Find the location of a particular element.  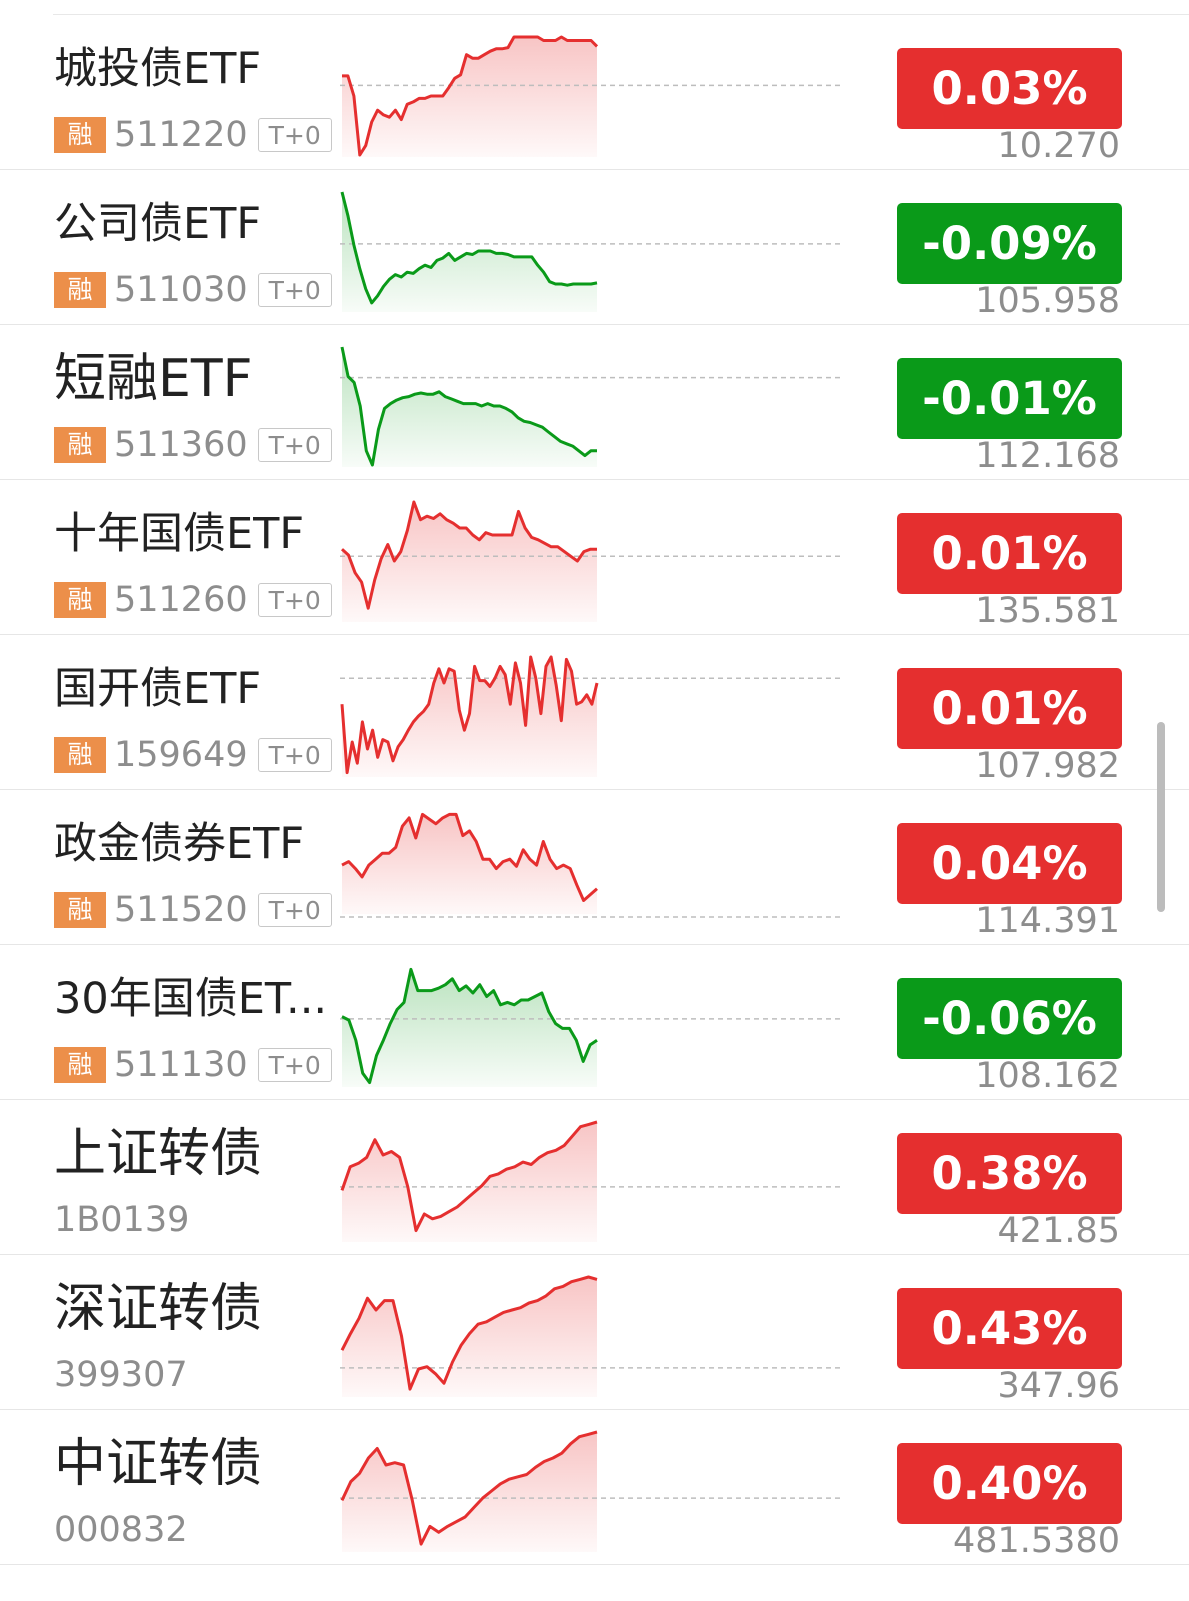

last-price: 135.581 is located at coordinates (1047, 611).